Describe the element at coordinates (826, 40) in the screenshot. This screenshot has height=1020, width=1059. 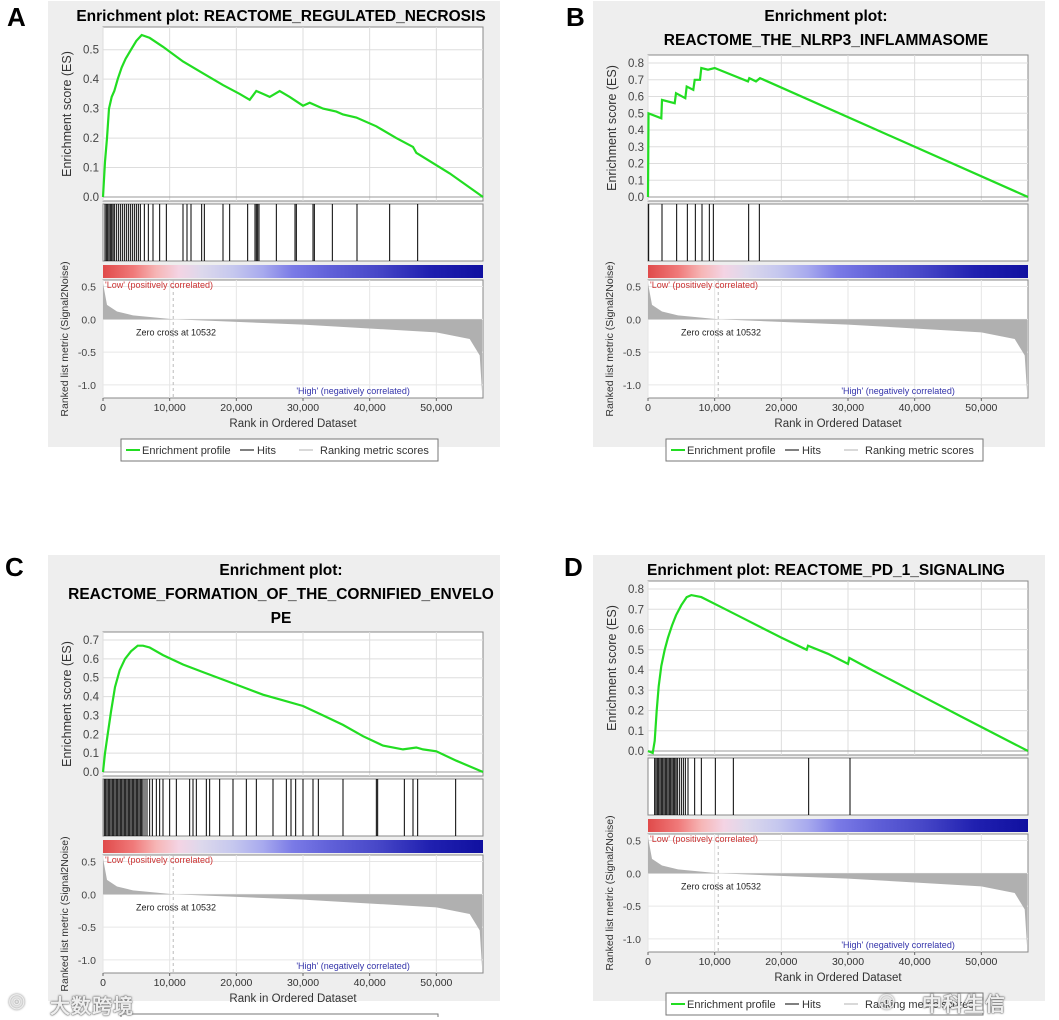
I see `chart-title: REACTOME_THE_NLRP3_INFLAMMASOME` at that location.